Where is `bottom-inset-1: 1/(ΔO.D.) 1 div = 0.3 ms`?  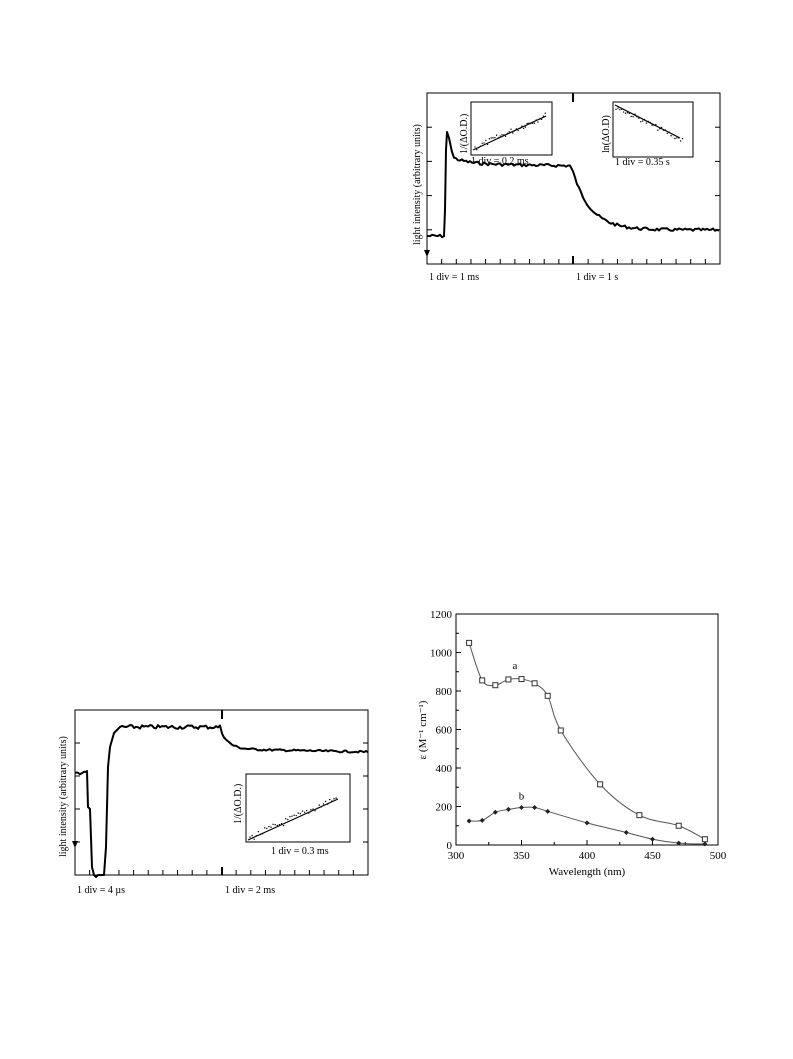
bottom-inset-1: 1/(ΔO.D.) 1 div = 0.3 ms is located at coordinates (292, 815).